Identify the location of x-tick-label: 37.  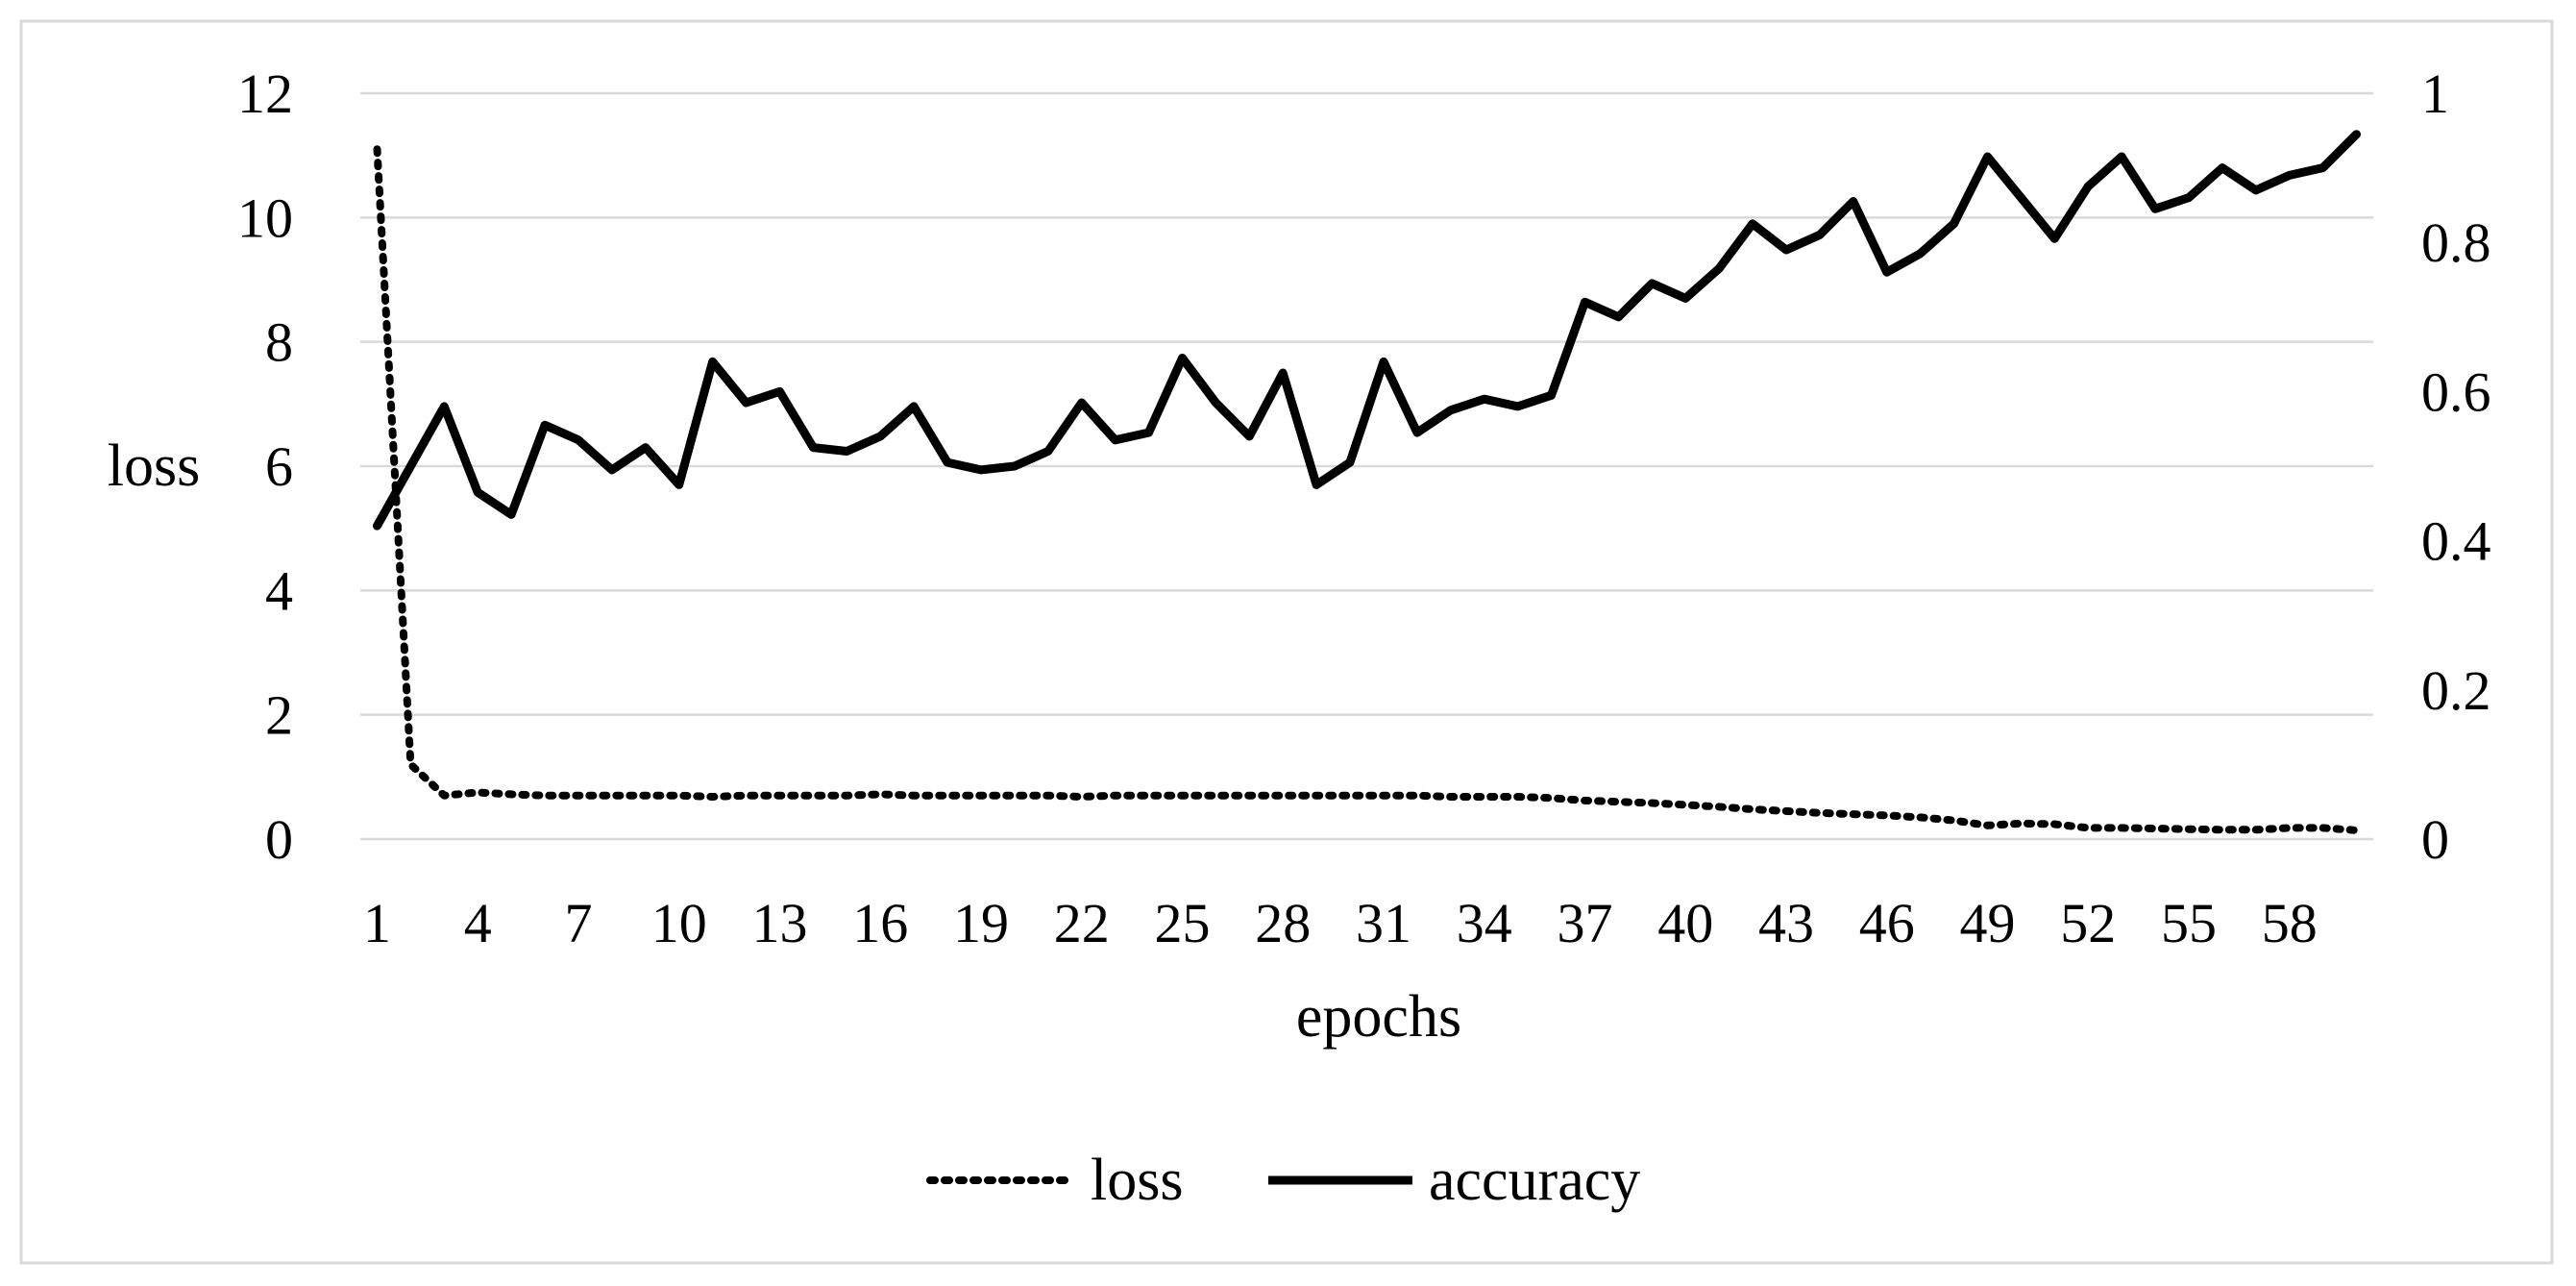
(1584, 923).